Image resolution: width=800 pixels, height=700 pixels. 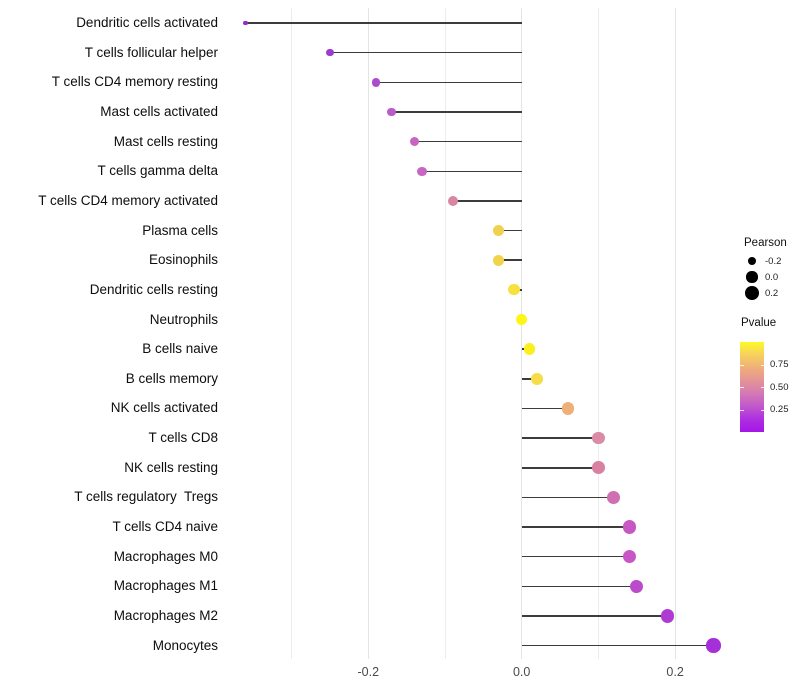 I want to click on y-axis-label: Dendritic cells resting, so click(x=153, y=289).